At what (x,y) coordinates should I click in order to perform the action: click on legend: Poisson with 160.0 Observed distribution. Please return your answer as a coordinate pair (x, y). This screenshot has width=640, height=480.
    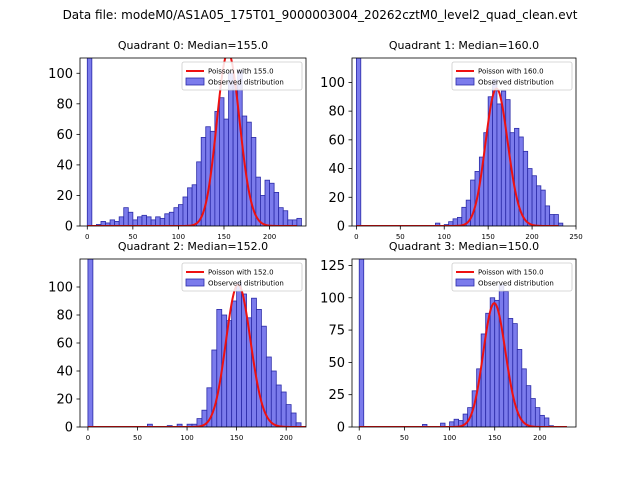
    Looking at the image, I should click on (512, 76).